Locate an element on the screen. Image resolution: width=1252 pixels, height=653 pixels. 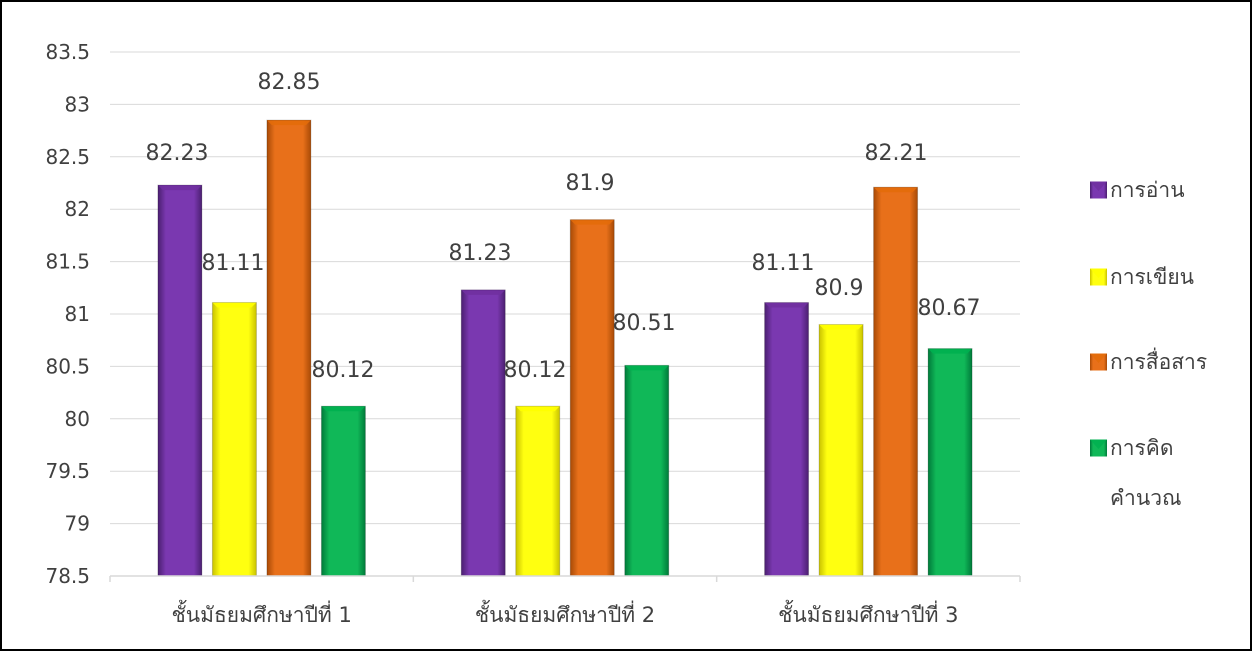
data-label: 82.21 is located at coordinates (896, 153).